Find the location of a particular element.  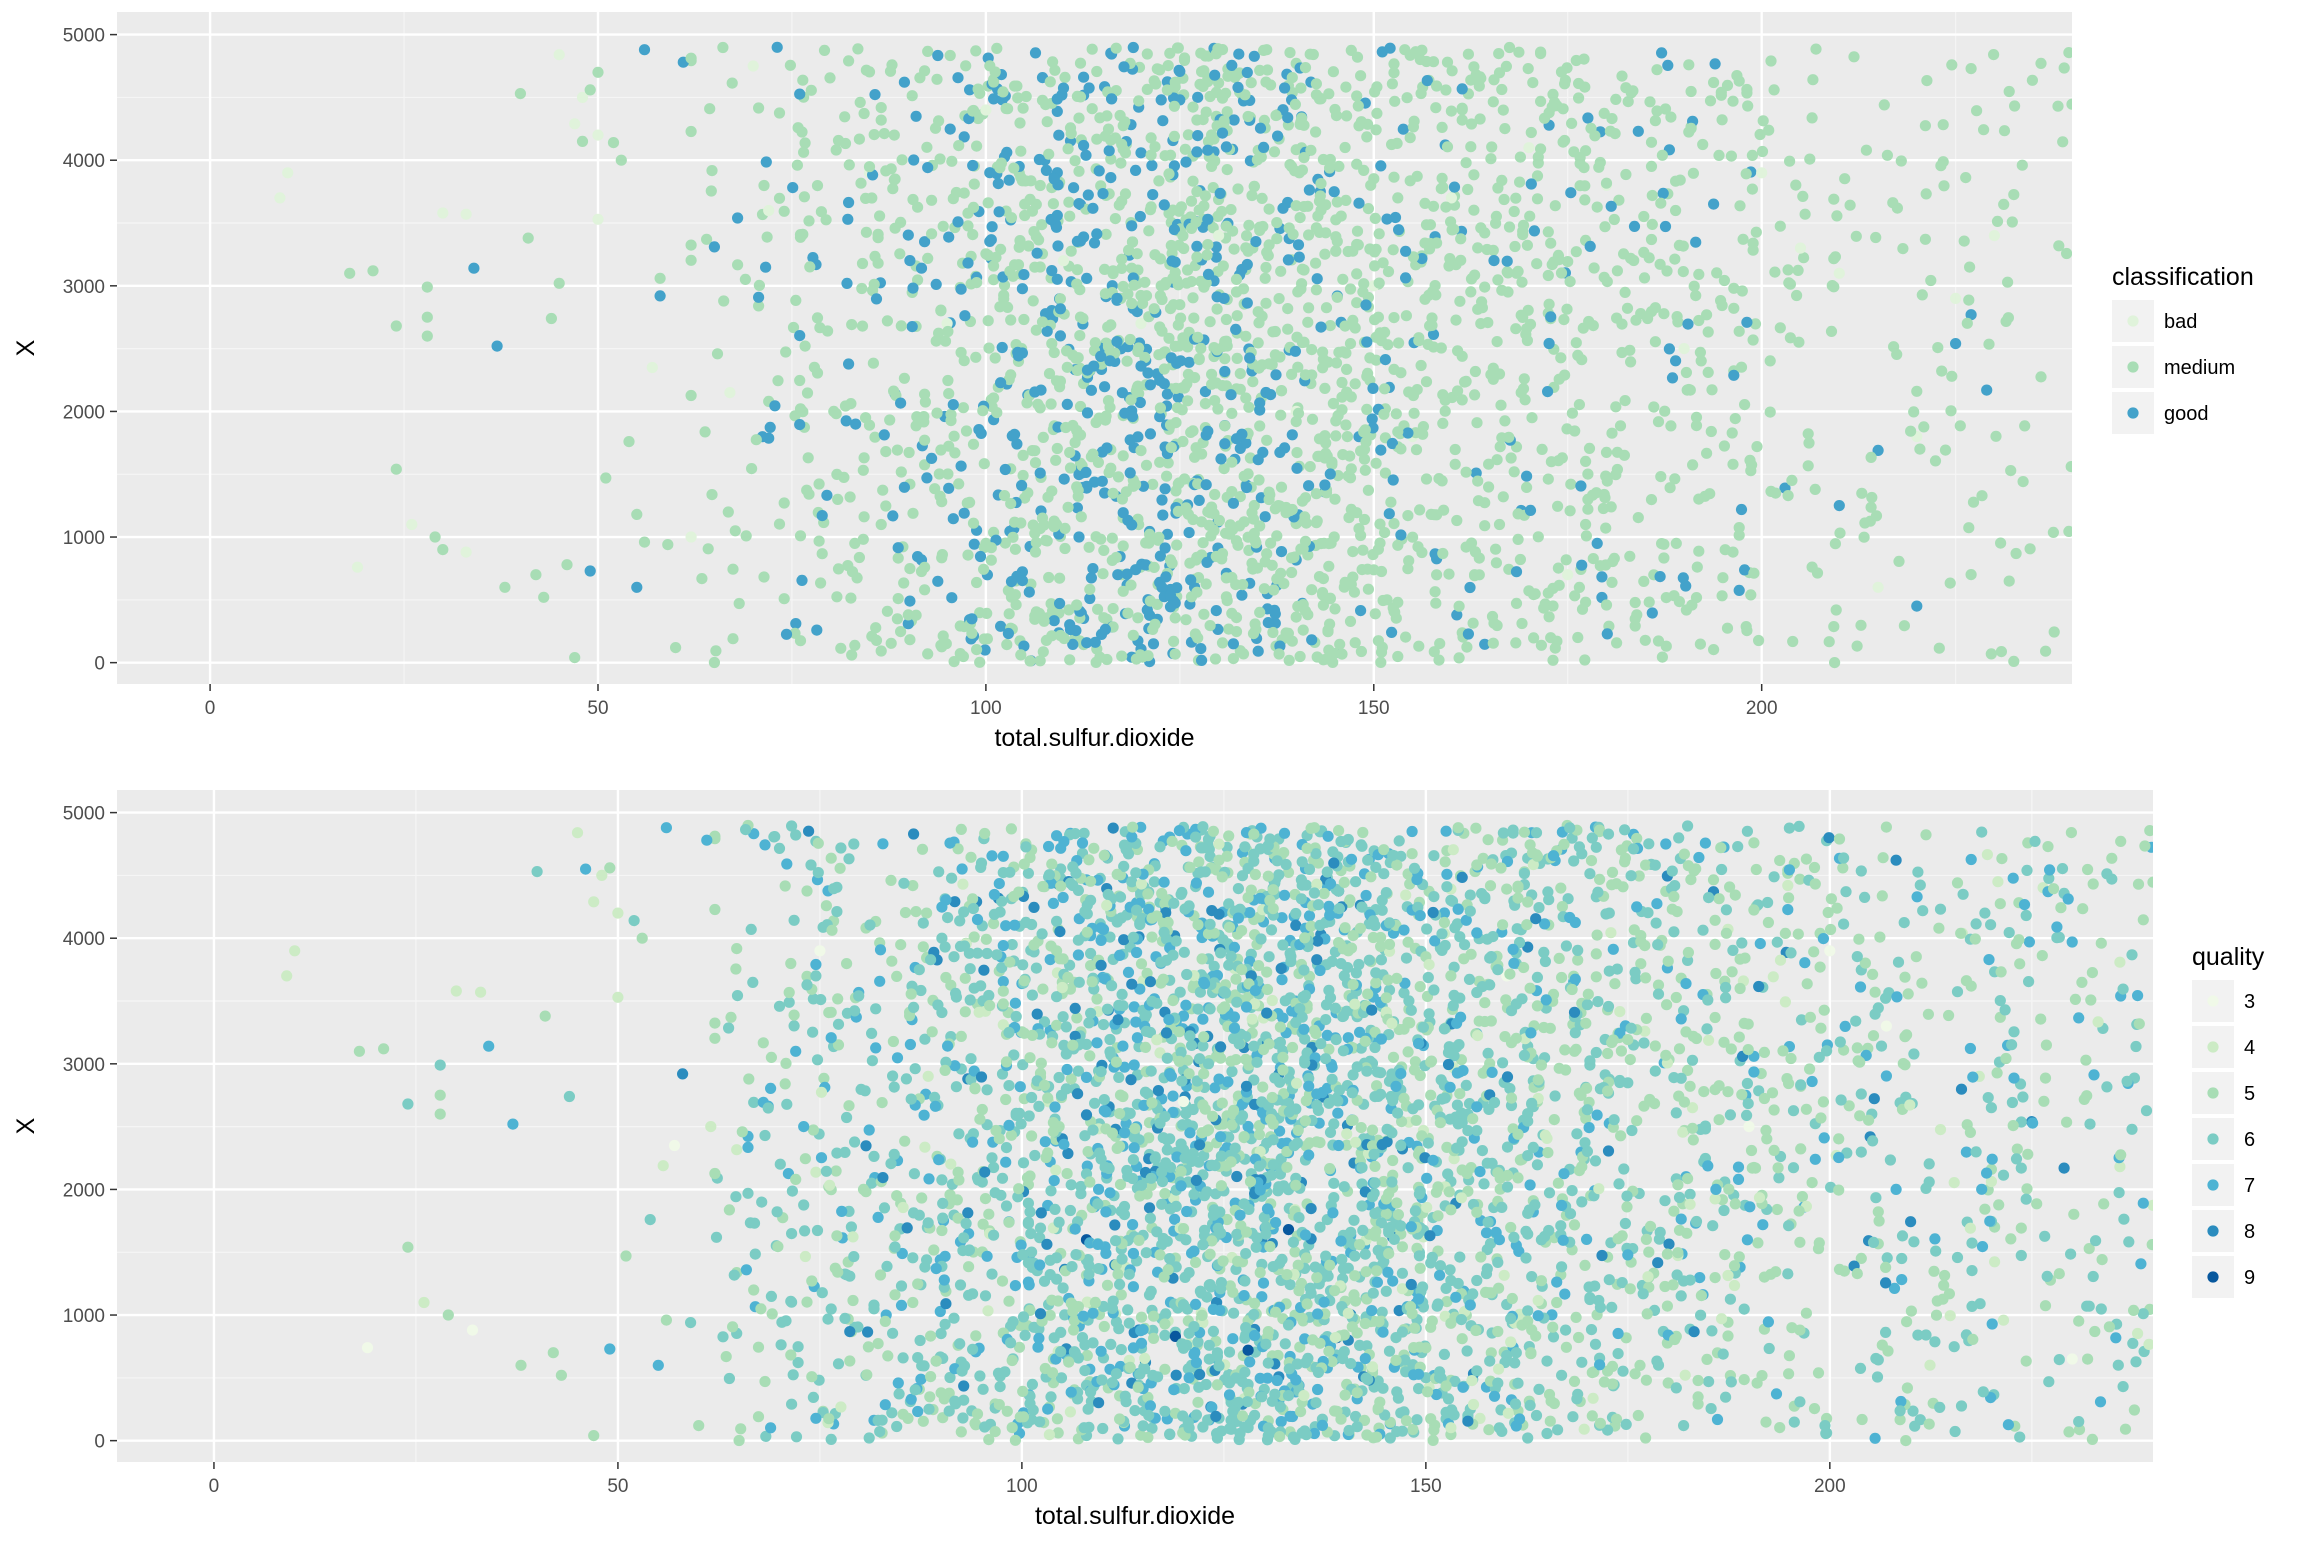

y-tick-label: 1000 is located at coordinates (84, 538).